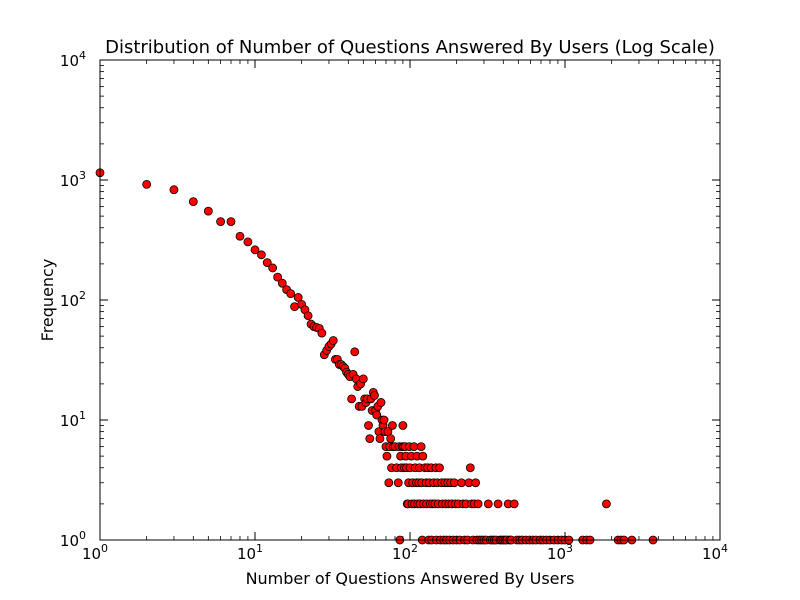 Image resolution: width=800 pixels, height=600 pixels. Describe the element at coordinates (73, 179) in the screenshot. I see `y-tick-label: 10³` at that location.